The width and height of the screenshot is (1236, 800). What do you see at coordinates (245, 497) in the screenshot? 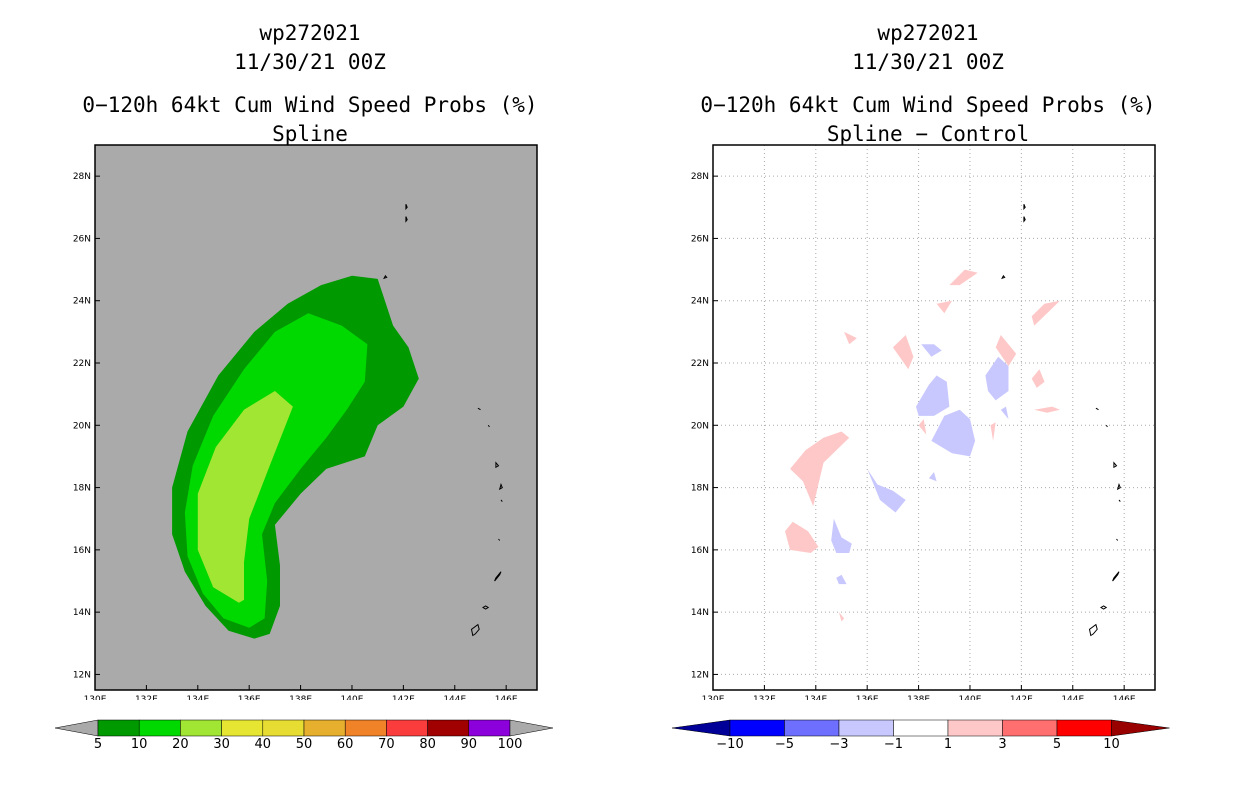
I see `probability-contour` at bounding box center [245, 497].